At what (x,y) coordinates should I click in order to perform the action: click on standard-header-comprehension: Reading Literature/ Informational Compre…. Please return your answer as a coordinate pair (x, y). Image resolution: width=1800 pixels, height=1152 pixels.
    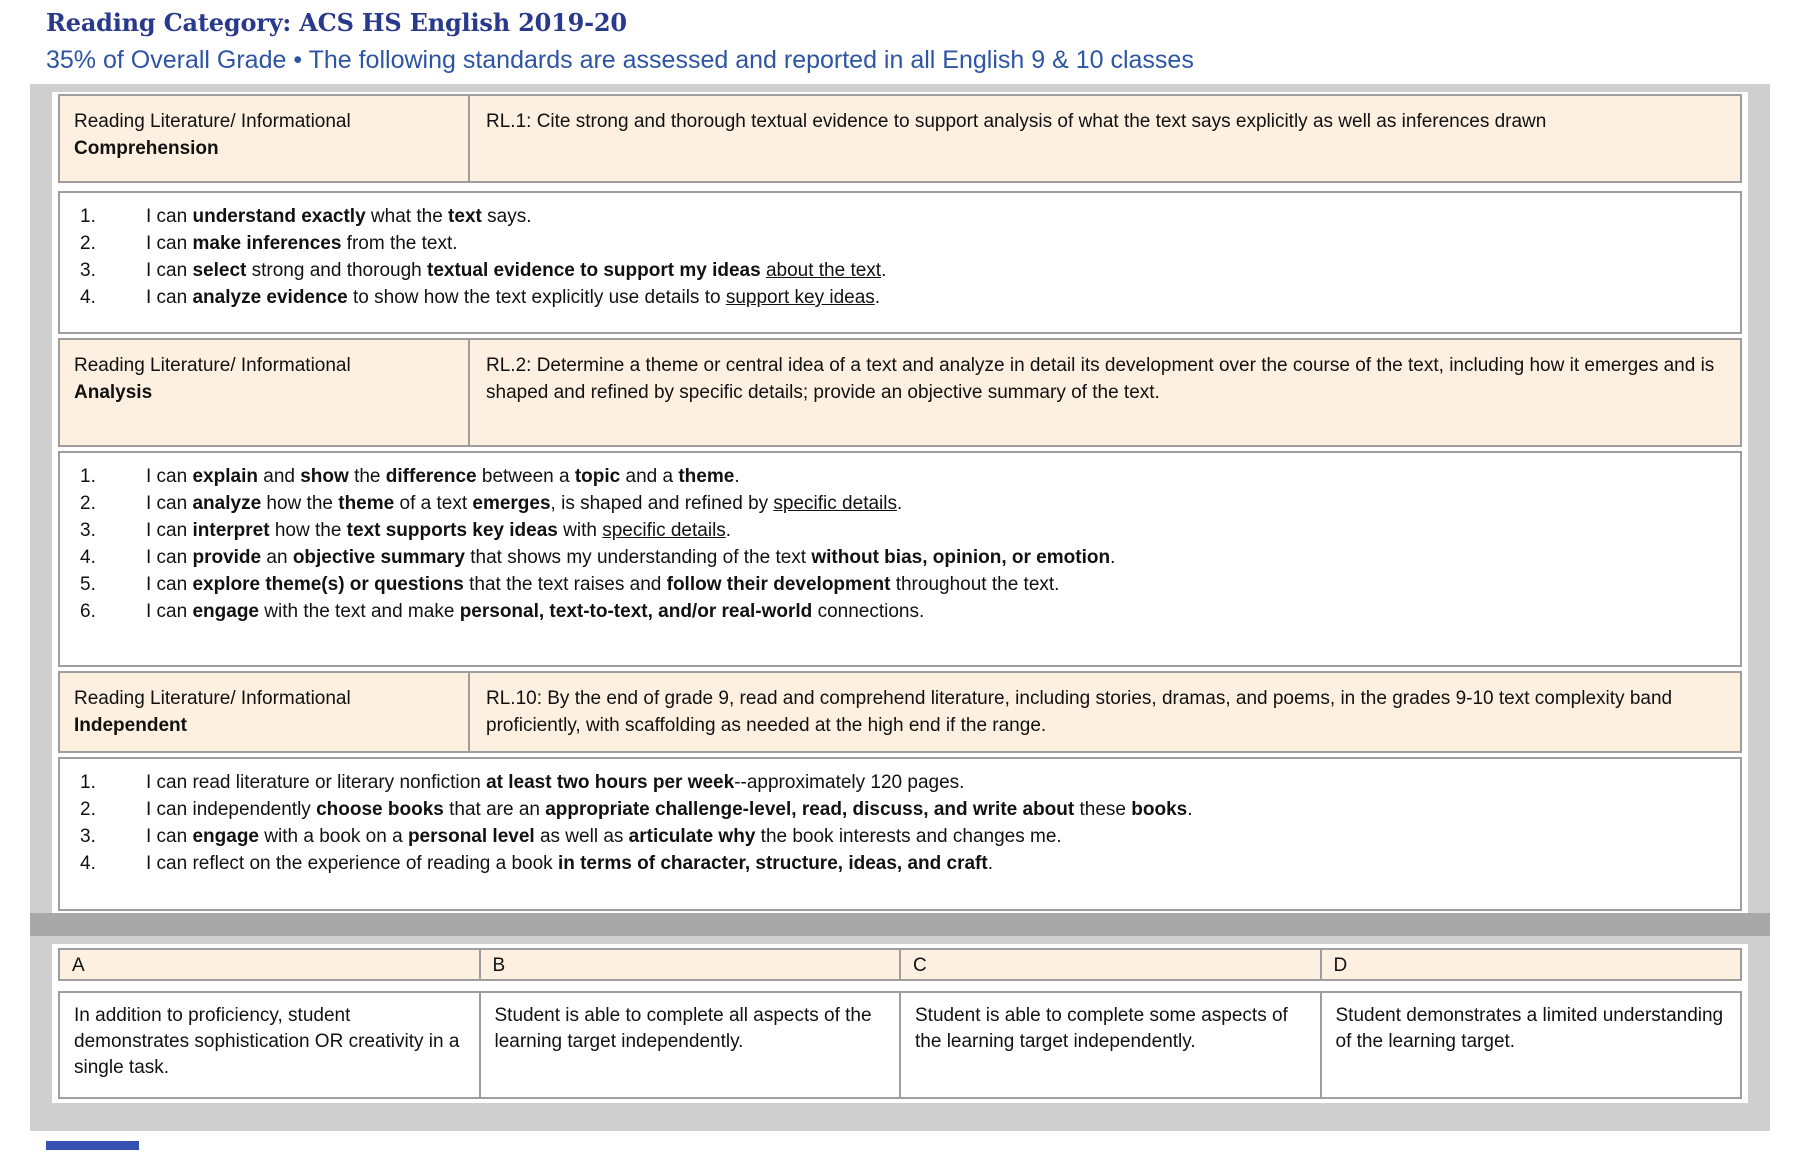
    Looking at the image, I should click on (900, 138).